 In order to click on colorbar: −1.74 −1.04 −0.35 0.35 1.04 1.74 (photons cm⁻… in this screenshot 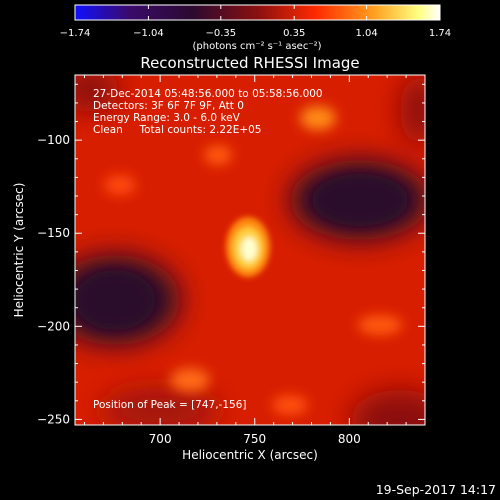, I will do `click(255, 28)`.